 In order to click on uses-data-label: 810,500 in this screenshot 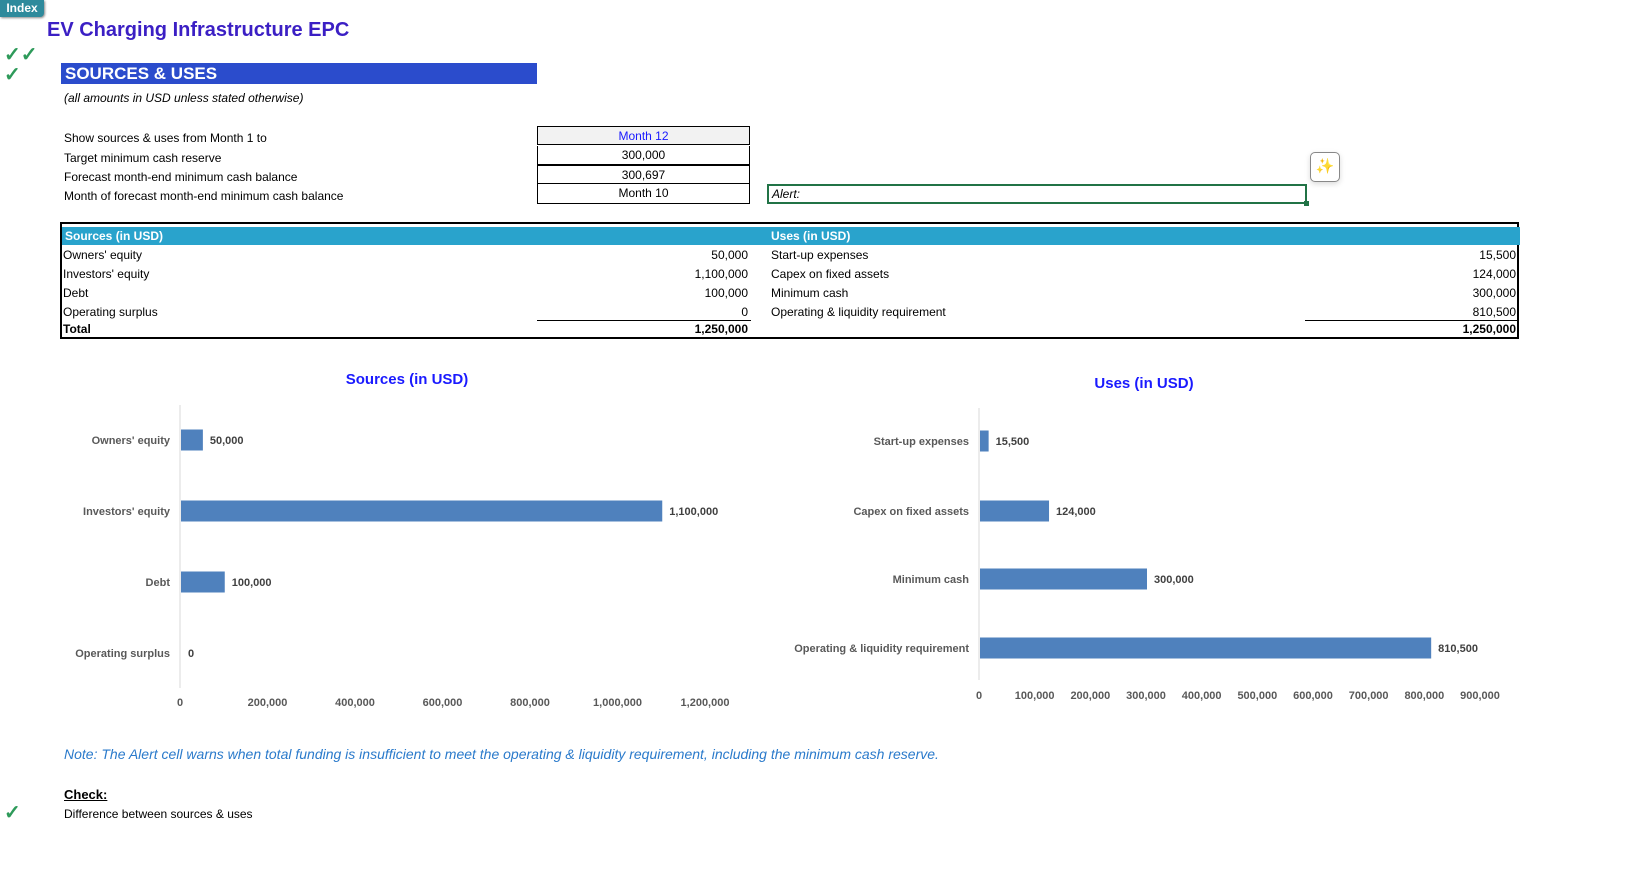, I will do `click(1458, 649)`.